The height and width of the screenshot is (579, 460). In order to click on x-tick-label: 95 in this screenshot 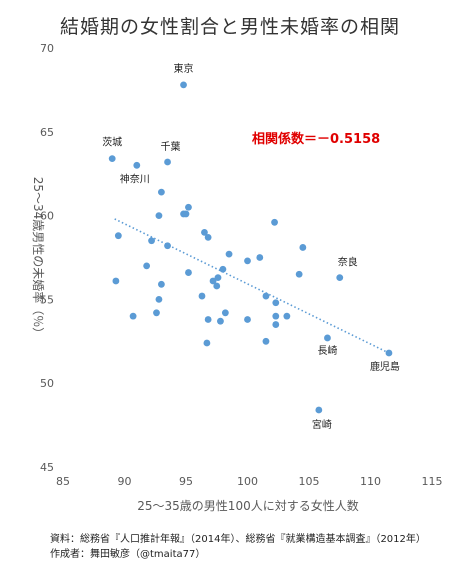, I will do `click(186, 481)`.